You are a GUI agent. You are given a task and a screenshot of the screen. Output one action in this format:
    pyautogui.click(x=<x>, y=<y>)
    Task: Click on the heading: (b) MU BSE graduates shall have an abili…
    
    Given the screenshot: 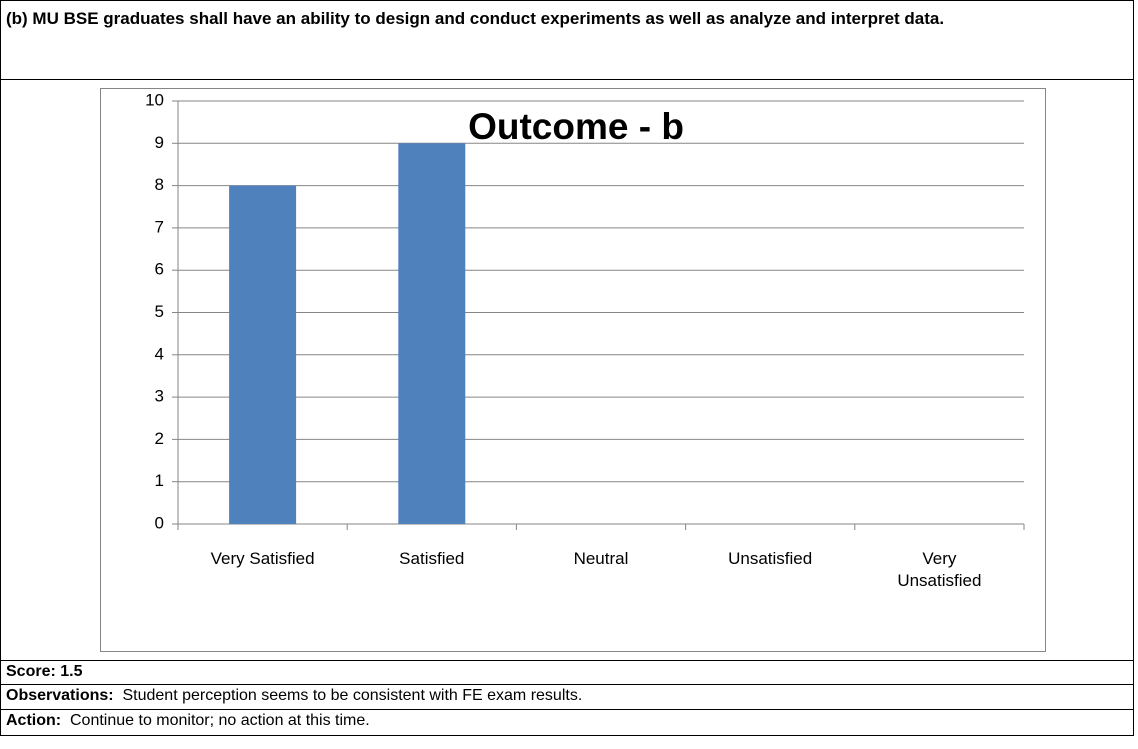 What is the action you would take?
    pyautogui.click(x=567, y=40)
    